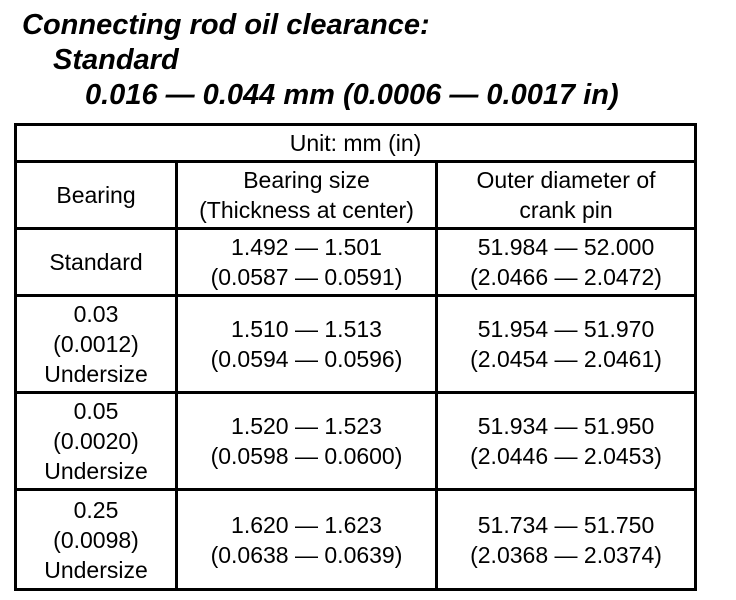 This screenshot has width=736, height=600. What do you see at coordinates (116, 60) in the screenshot?
I see `spec-standard-label: Standard` at bounding box center [116, 60].